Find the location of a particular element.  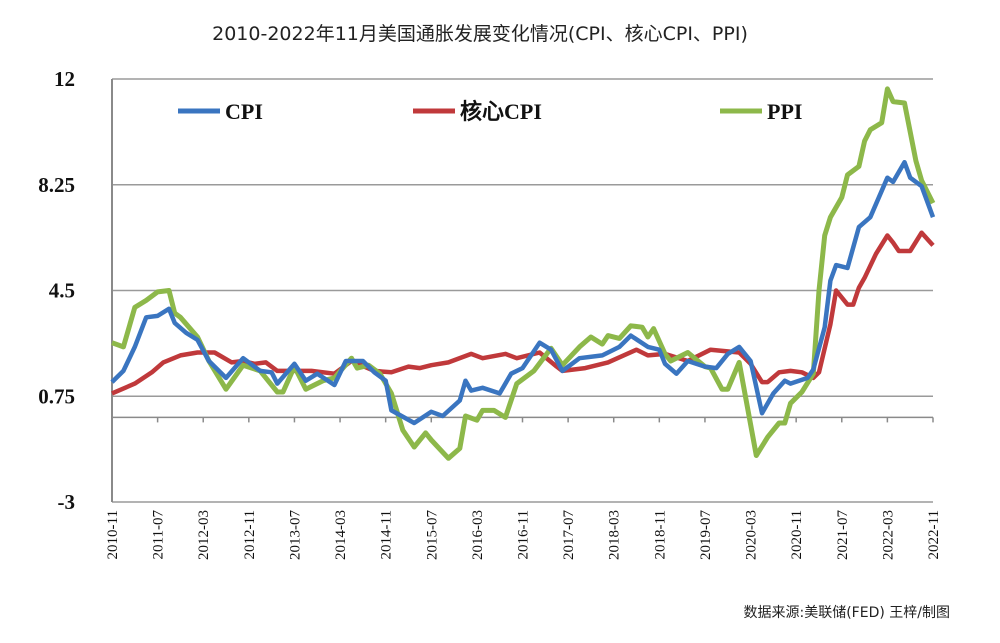

y-tick-label: 8.25 is located at coordinates (56, 185).